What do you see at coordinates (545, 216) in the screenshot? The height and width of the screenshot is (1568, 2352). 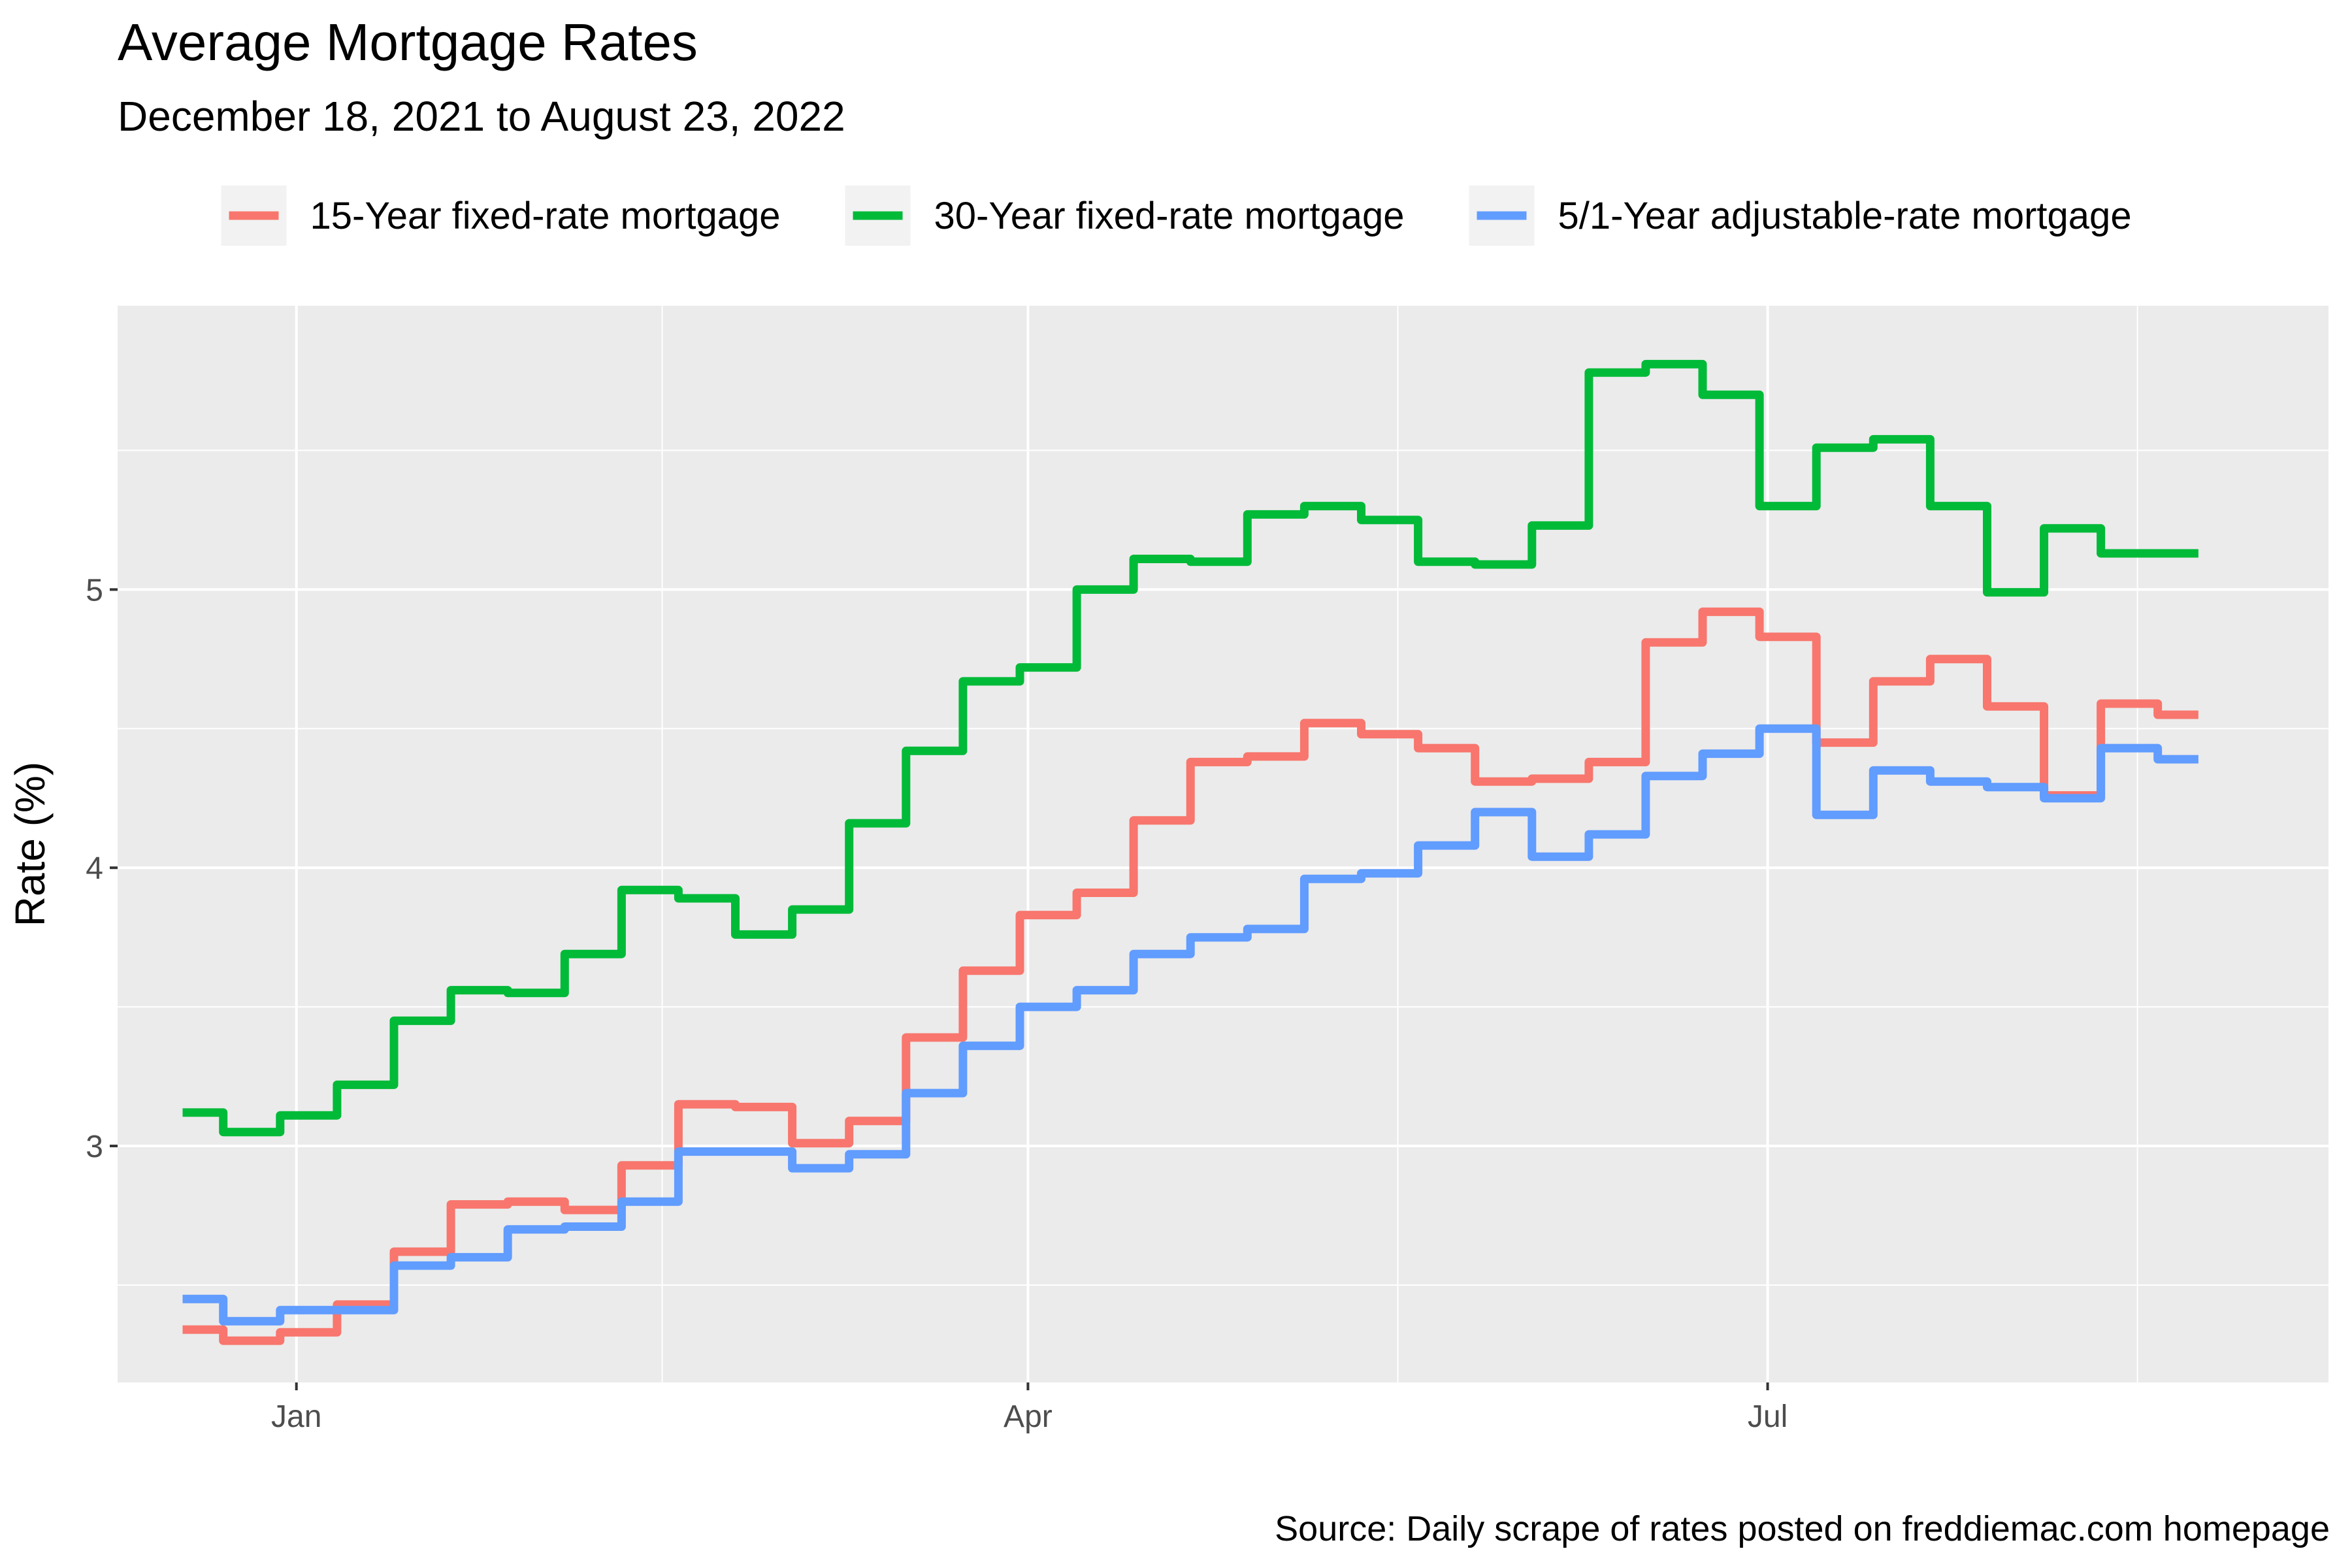 I see `legend-label: 15-Year fixed-rate mortgage` at bounding box center [545, 216].